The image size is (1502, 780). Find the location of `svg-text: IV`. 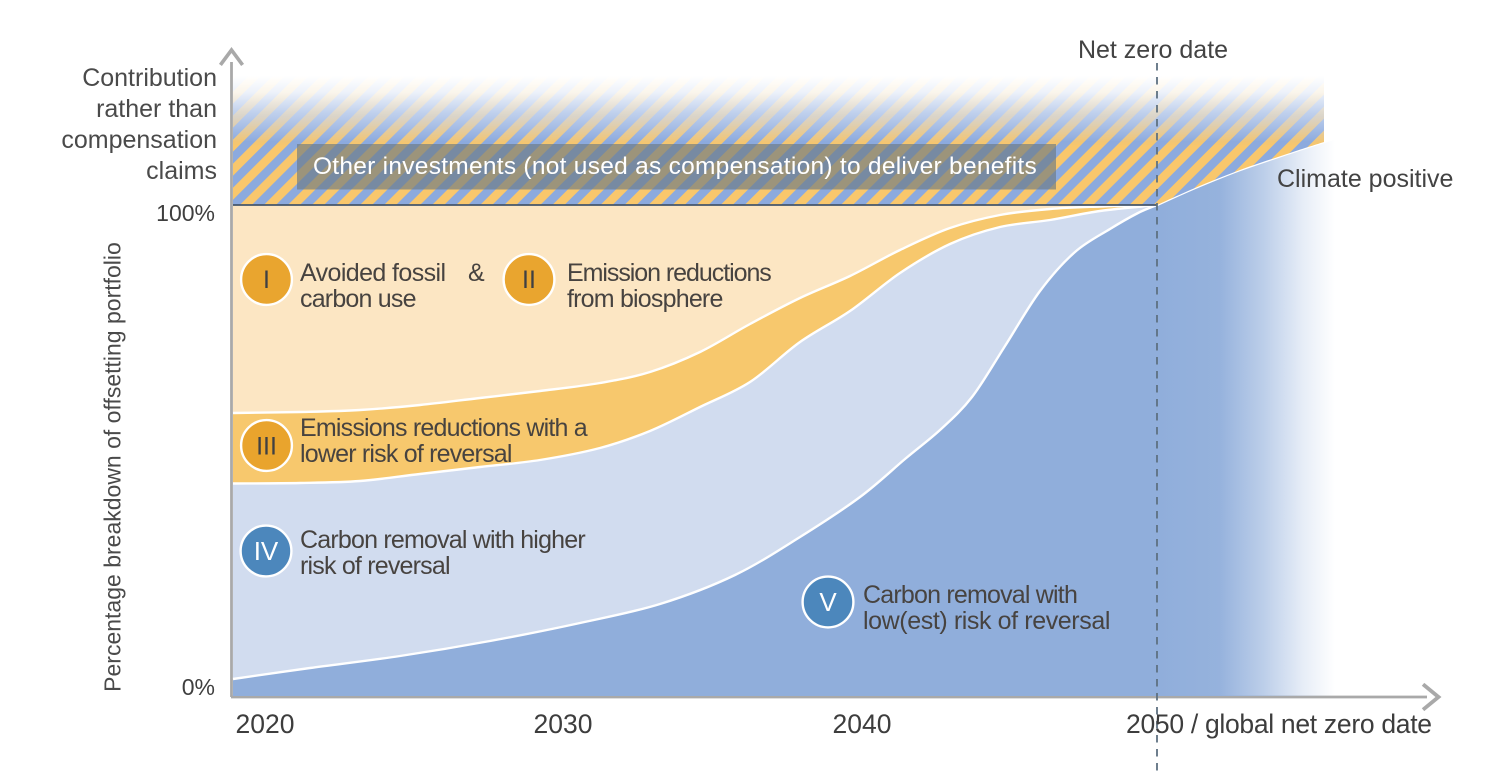

svg-text: IV is located at coordinates (266, 551).